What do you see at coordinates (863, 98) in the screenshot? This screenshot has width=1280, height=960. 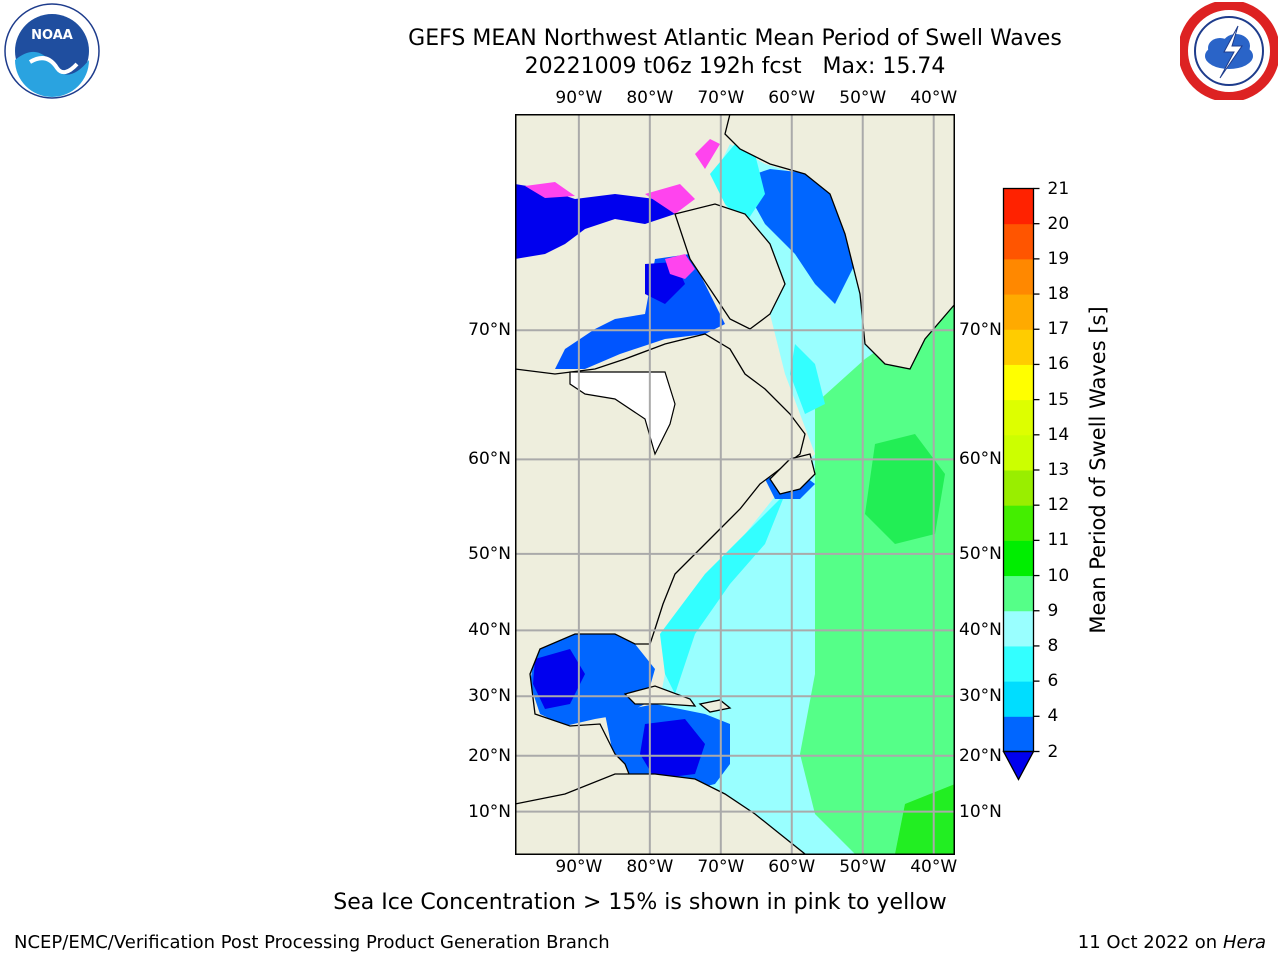 I see `lon-label-top: 50°W` at bounding box center [863, 98].